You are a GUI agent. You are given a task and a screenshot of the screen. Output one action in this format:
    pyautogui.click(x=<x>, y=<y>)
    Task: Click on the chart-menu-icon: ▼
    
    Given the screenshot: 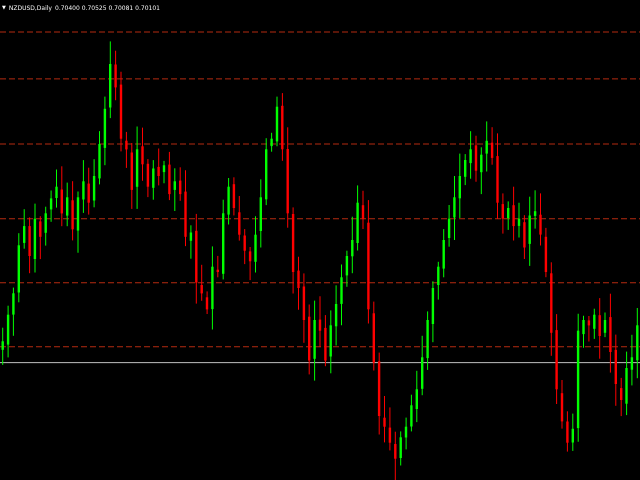 What is the action you would take?
    pyautogui.click(x=4, y=8)
    